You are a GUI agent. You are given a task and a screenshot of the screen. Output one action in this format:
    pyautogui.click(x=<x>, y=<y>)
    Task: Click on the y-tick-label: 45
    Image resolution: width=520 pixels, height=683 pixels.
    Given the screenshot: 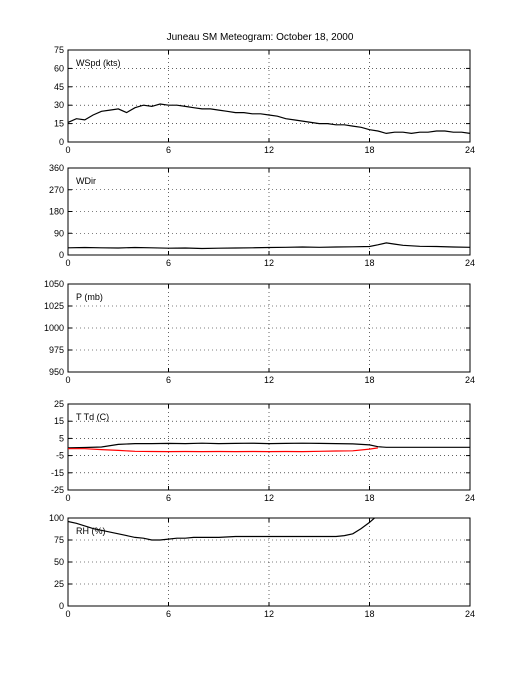 What is the action you would take?
    pyautogui.click(x=59, y=87)
    